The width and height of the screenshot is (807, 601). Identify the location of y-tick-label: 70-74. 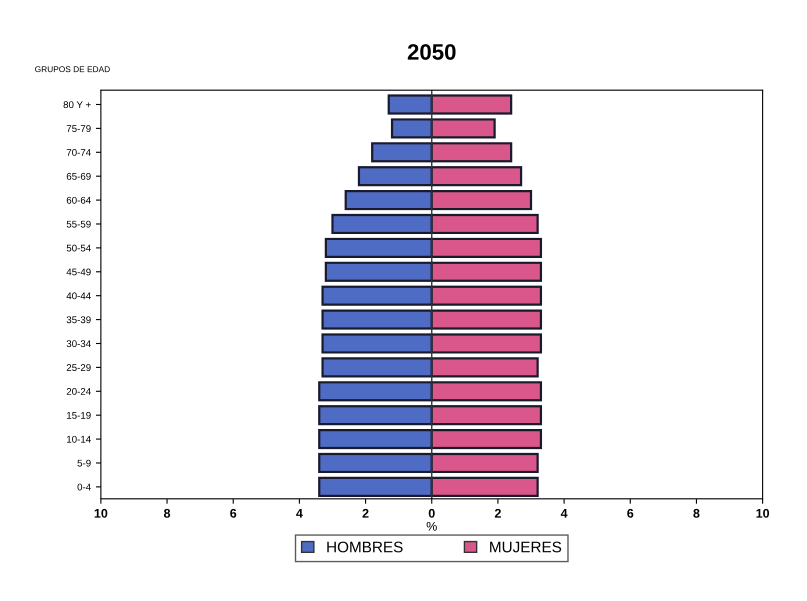
(78, 152).